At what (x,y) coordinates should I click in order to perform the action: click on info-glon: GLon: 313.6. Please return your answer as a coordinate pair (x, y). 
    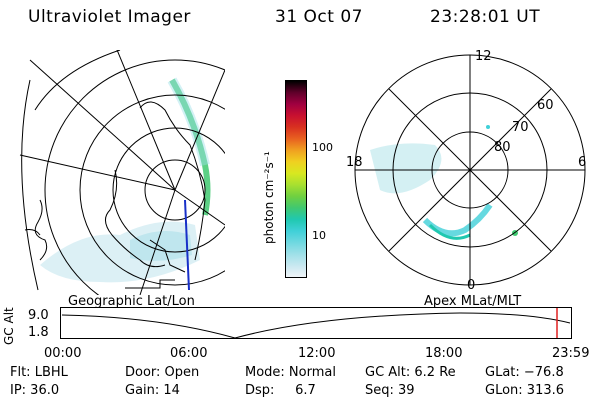
    Looking at the image, I should click on (525, 390).